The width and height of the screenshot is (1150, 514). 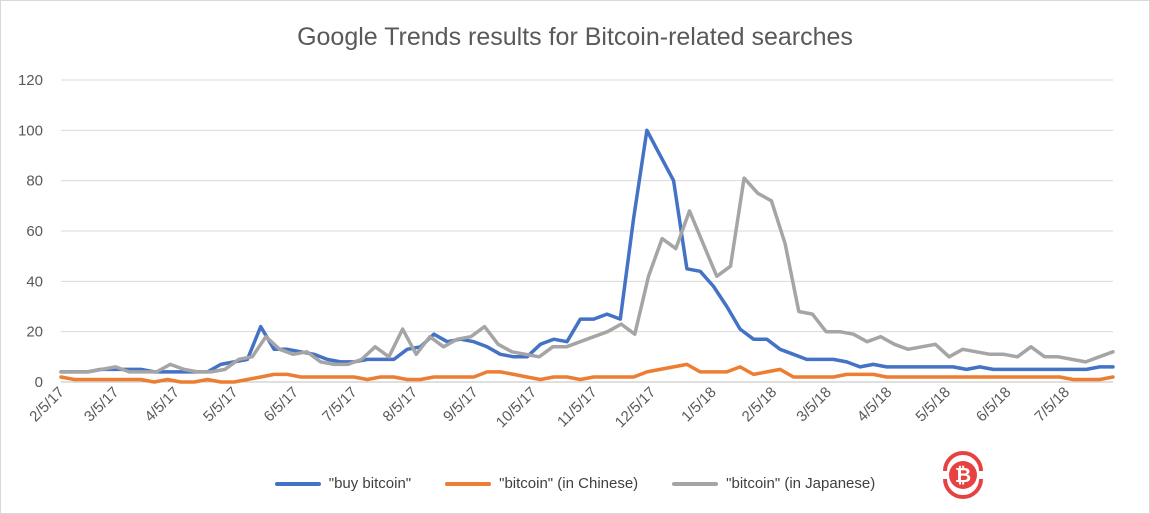 I want to click on x-tick: 5/5/18, so click(x=933, y=405).